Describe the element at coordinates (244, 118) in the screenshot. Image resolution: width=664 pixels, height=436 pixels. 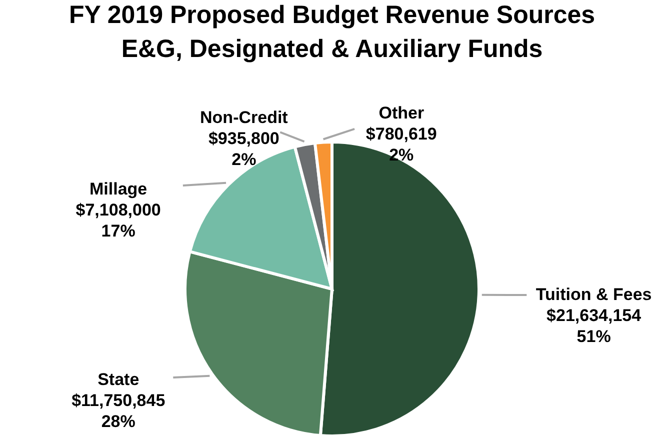
I see `slice-label: Non-Credit` at that location.